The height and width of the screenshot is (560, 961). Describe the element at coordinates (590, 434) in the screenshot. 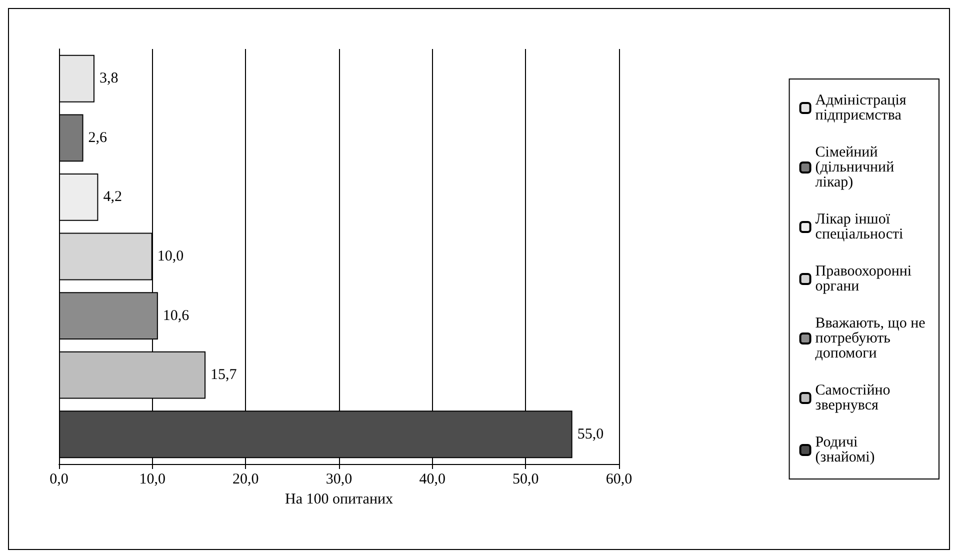

I see `data-label: 55,0` at that location.